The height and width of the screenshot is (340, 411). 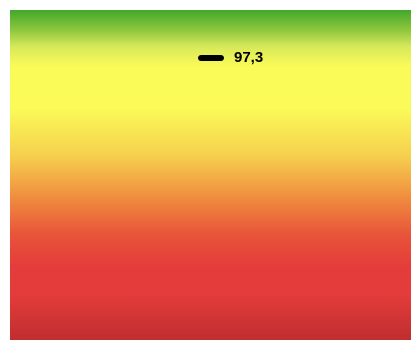 What do you see at coordinates (211, 57) in the screenshot?
I see `marker-bar-icon` at bounding box center [211, 57].